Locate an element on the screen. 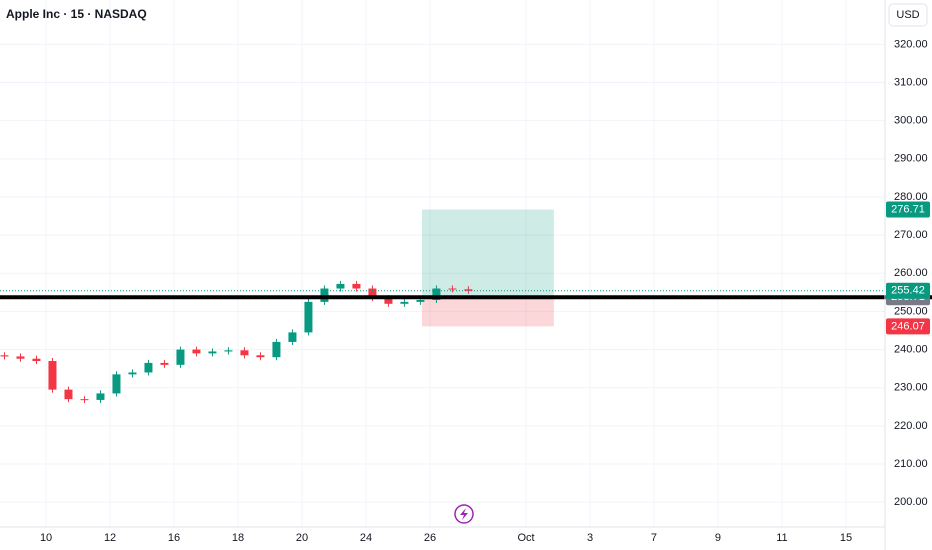  replay-icon is located at coordinates (464, 514).